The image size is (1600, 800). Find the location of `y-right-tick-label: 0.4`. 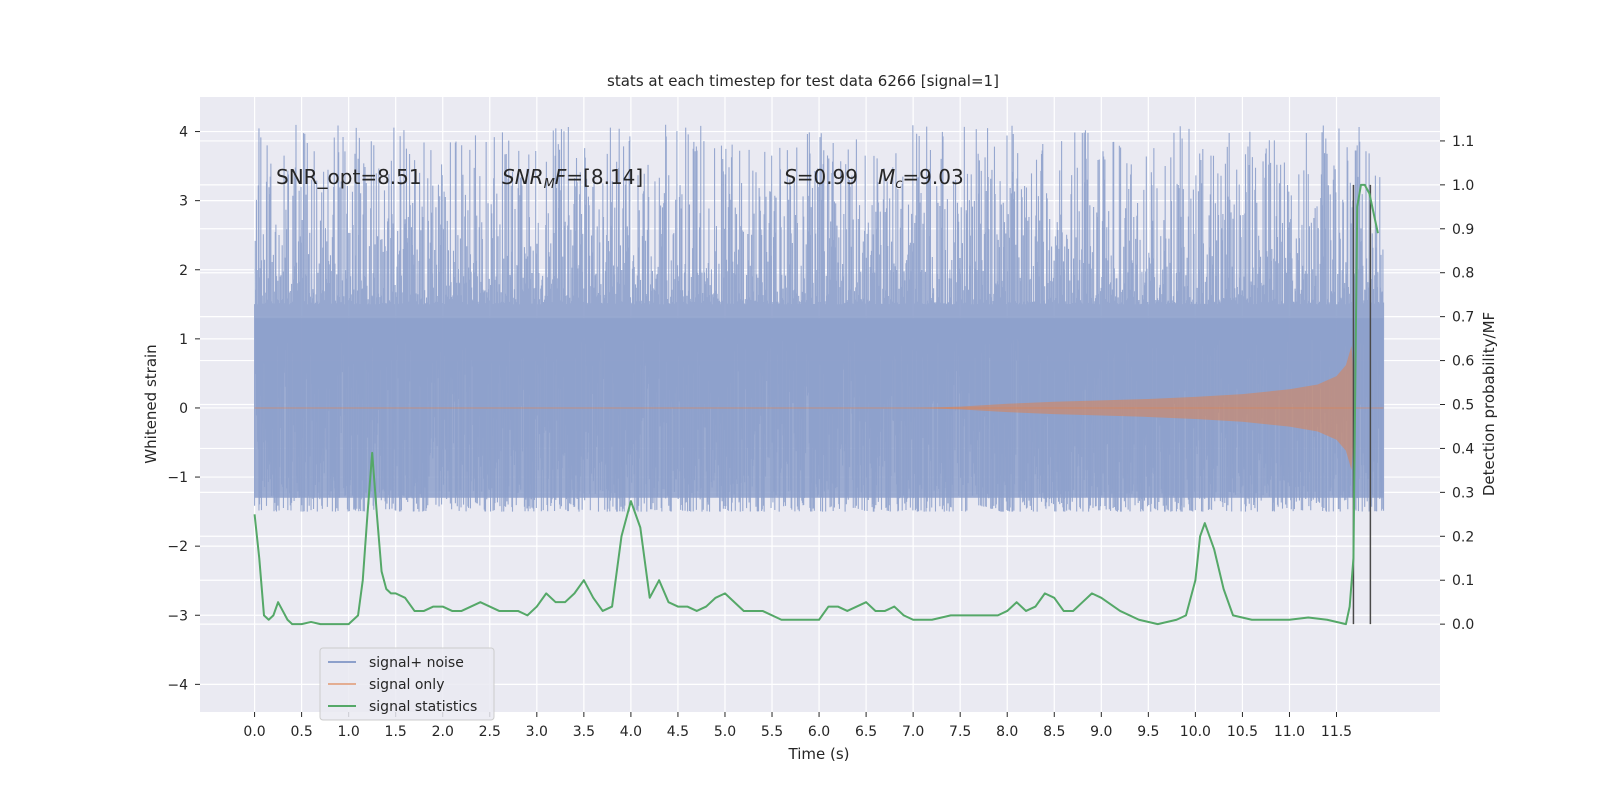

y-right-tick-label: 0.4 is located at coordinates (1463, 449).